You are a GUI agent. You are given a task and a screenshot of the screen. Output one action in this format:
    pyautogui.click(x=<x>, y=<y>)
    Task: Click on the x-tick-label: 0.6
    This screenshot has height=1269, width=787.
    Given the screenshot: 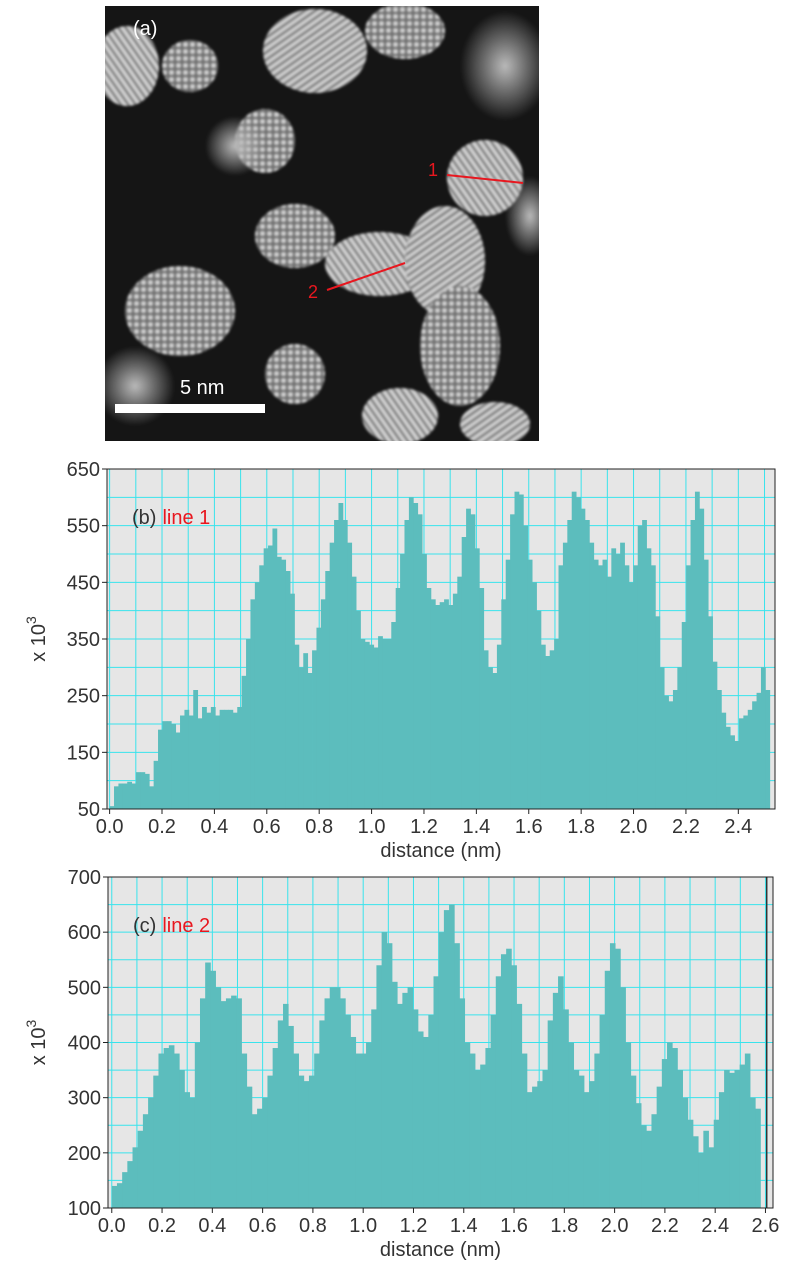 What is the action you would take?
    pyautogui.click(x=263, y=1226)
    